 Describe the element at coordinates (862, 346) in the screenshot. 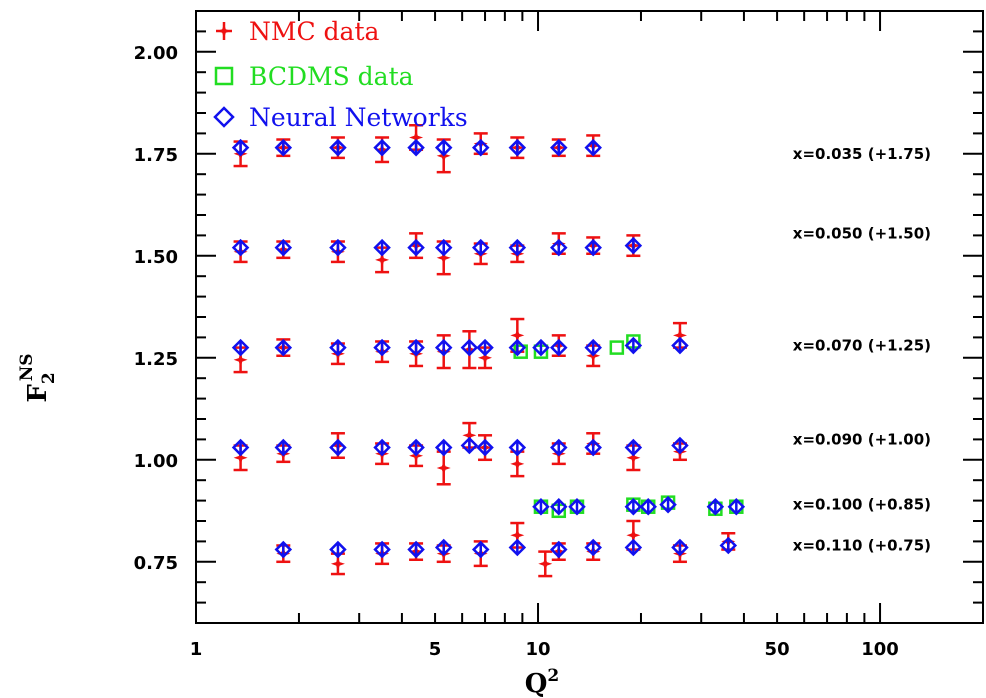

I see `series-annotation: x=0.070 (+1.25)` at that location.